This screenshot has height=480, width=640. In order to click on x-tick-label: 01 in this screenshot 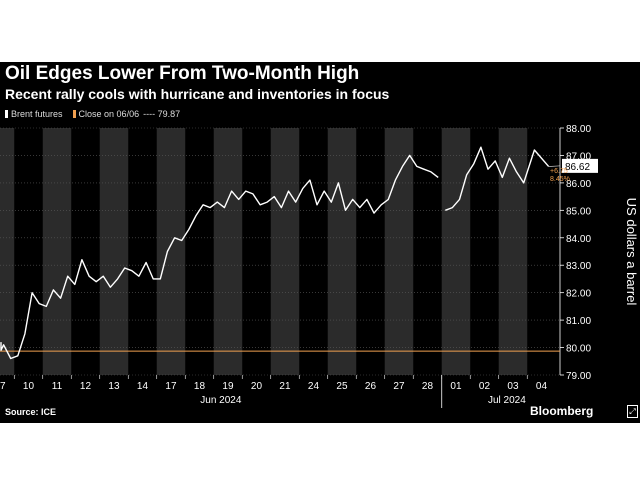, I will do `click(456, 386)`.